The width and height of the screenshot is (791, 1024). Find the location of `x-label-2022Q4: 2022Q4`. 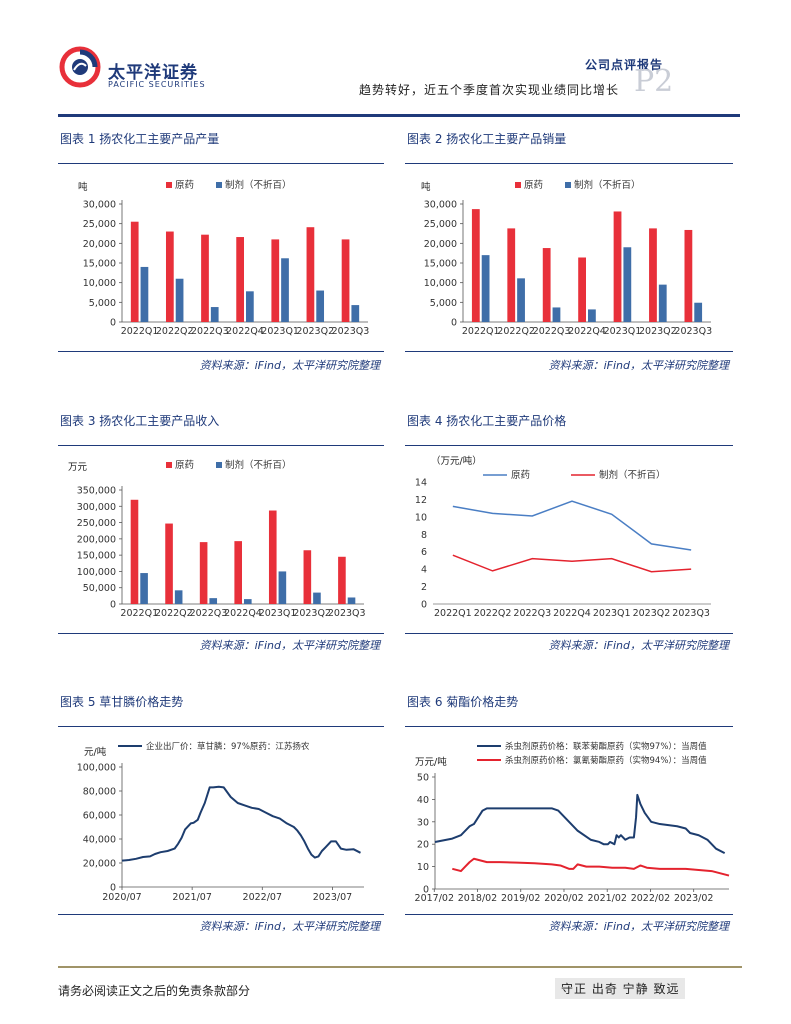

x-label-2022Q4: 2022Q4 is located at coordinates (587, 331).